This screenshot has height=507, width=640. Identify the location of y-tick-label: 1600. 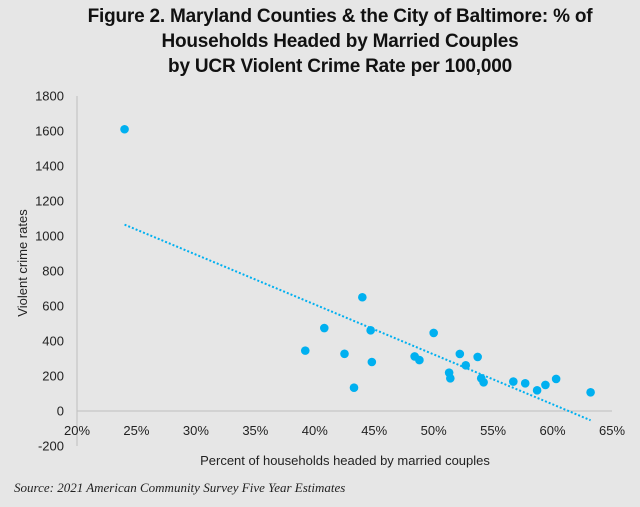
(49, 131).